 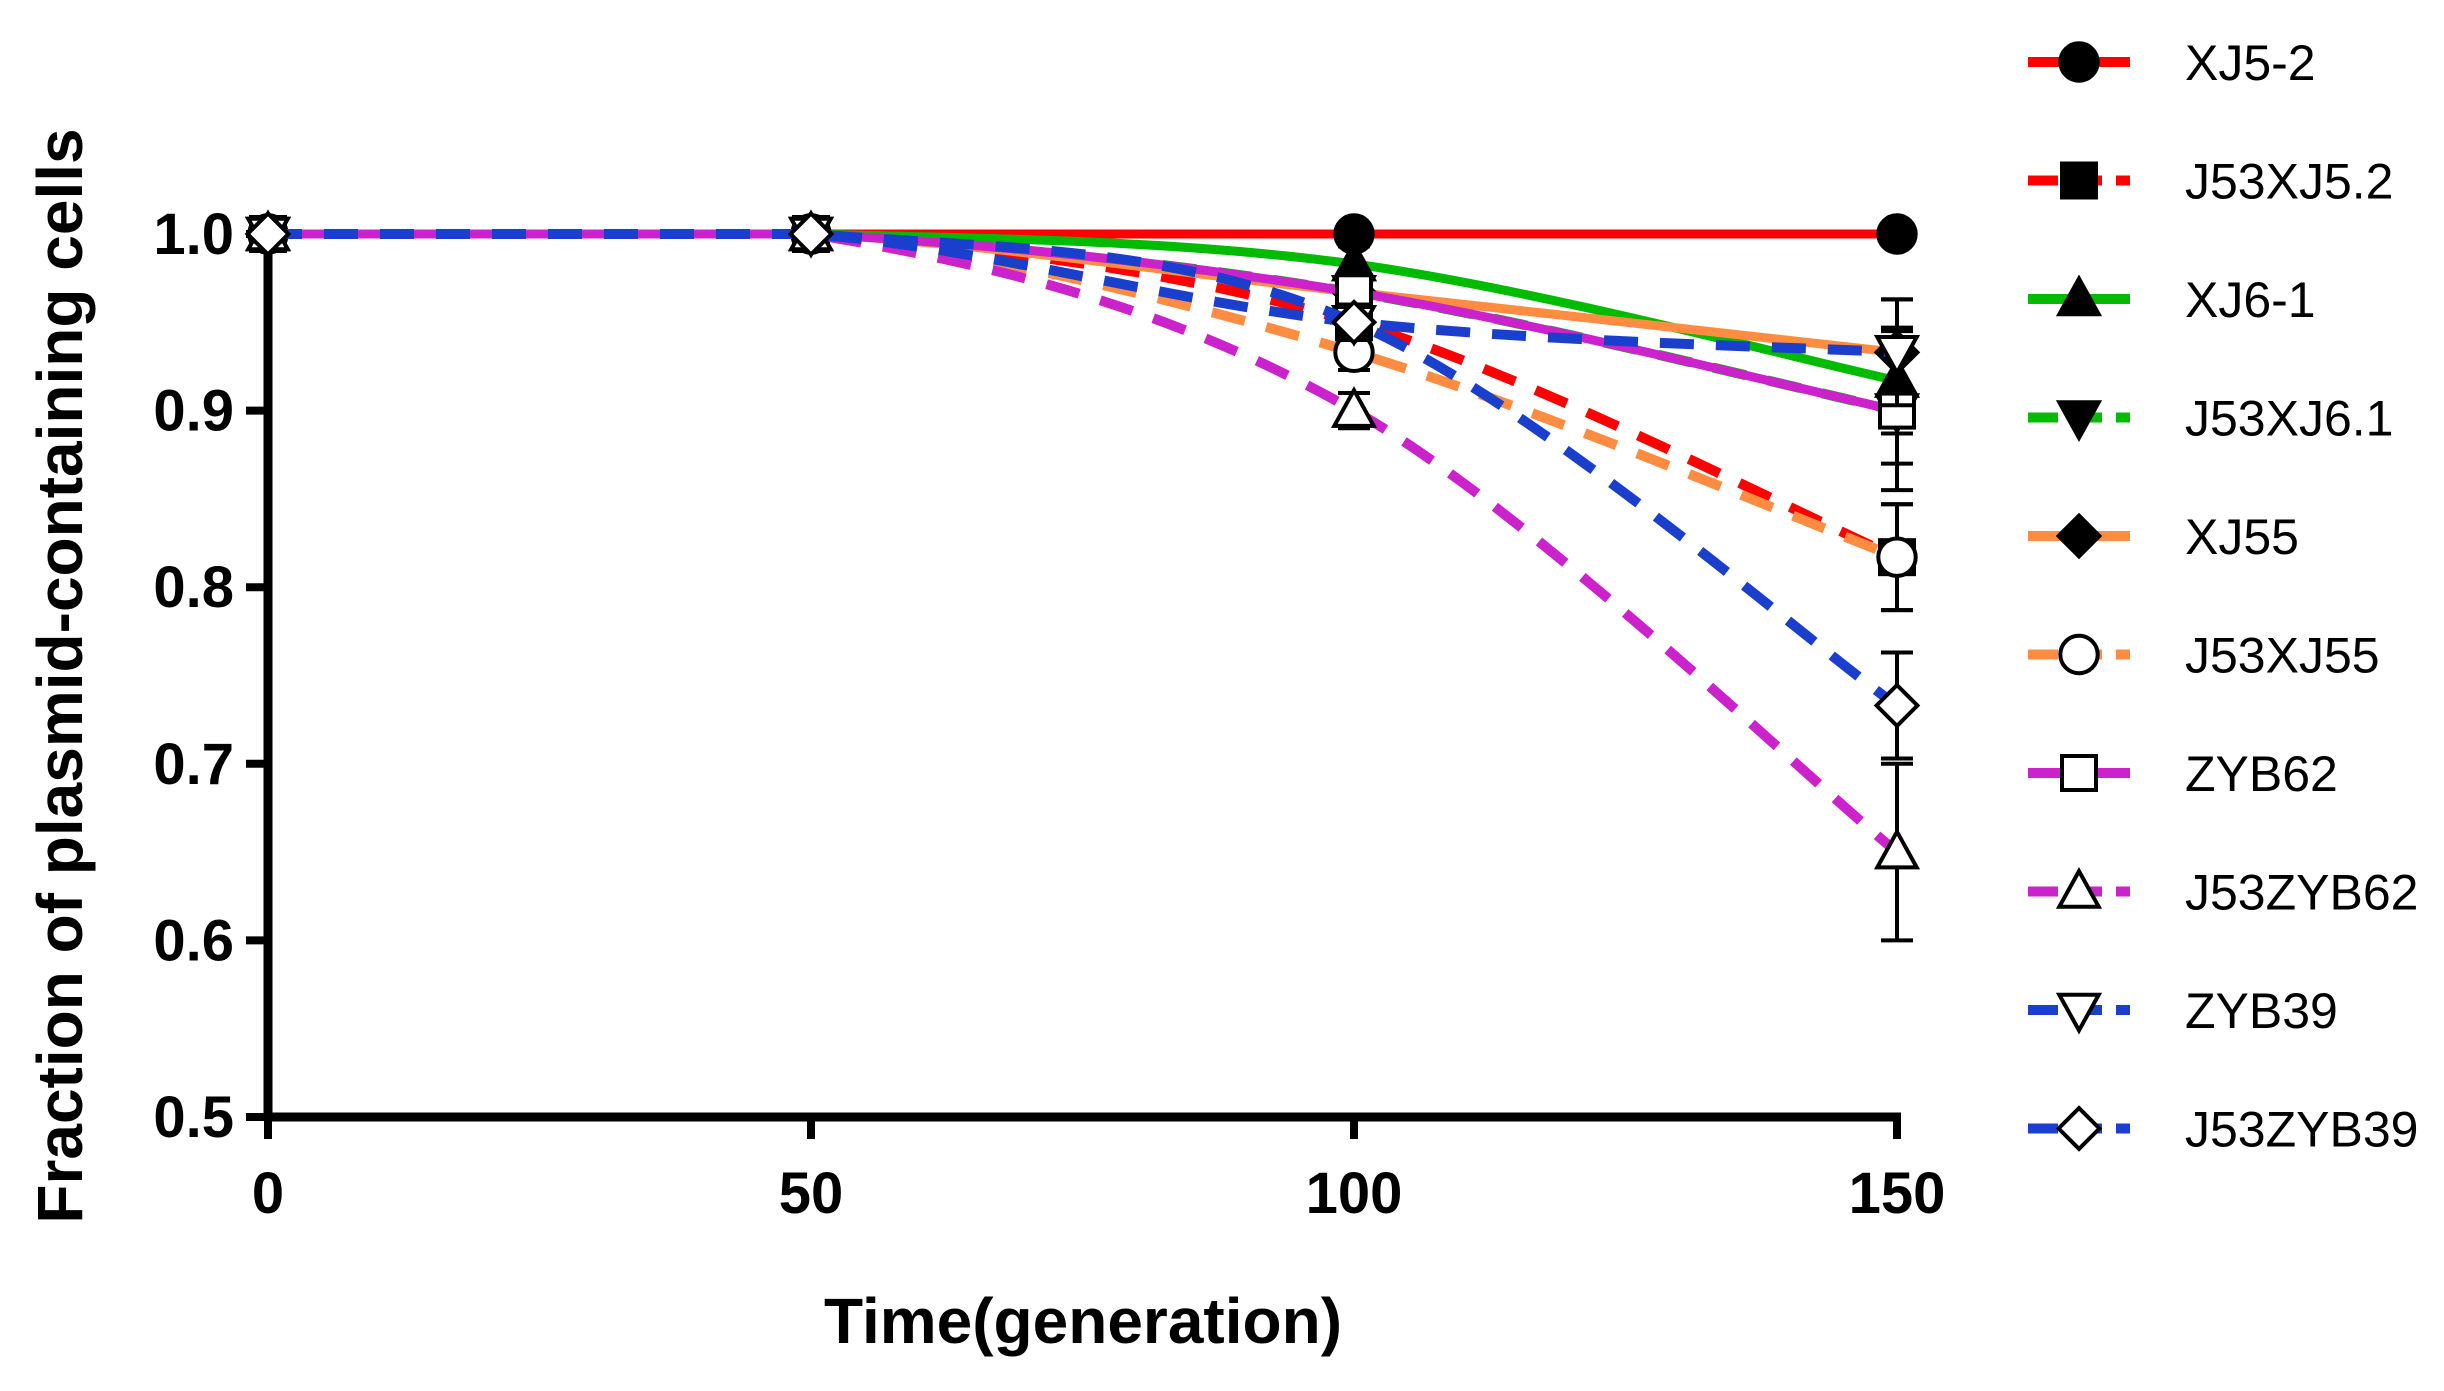 I want to click on legend-label: J53ZYB62, so click(x=2301, y=893).